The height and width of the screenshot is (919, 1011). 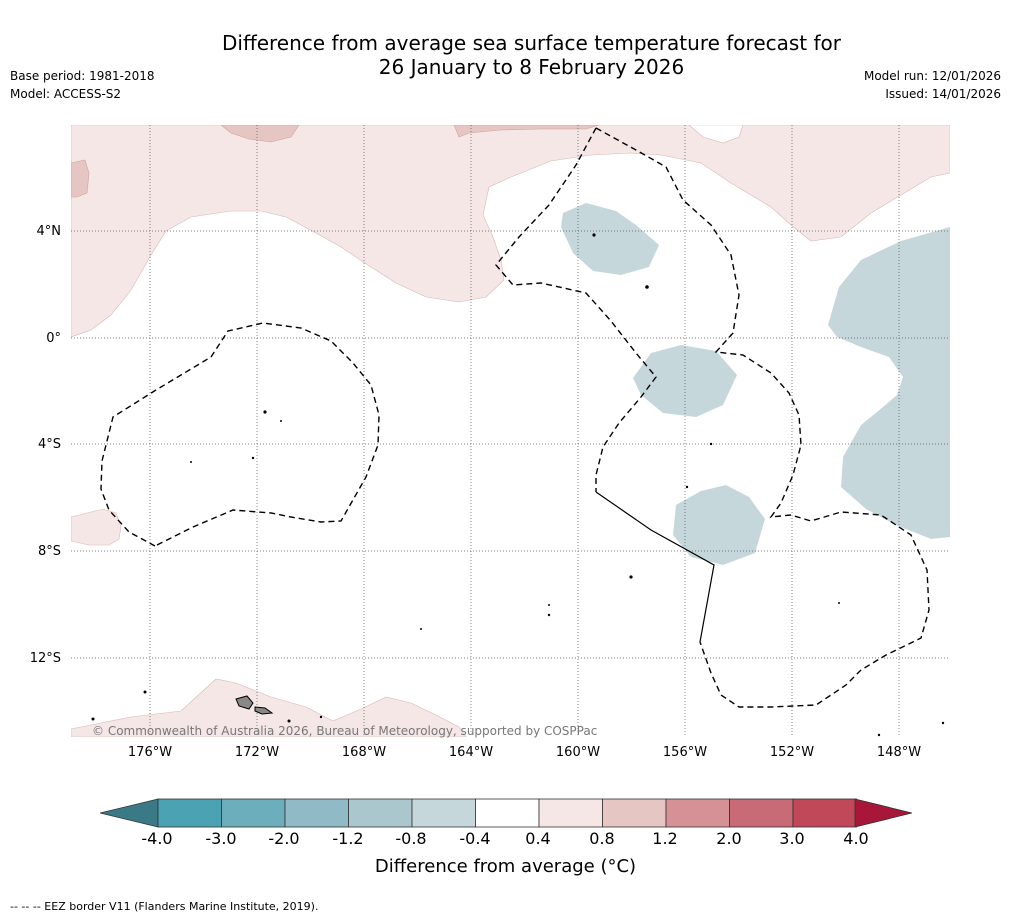 I want to click on colorbar-tick: -3.0, so click(x=221, y=838).